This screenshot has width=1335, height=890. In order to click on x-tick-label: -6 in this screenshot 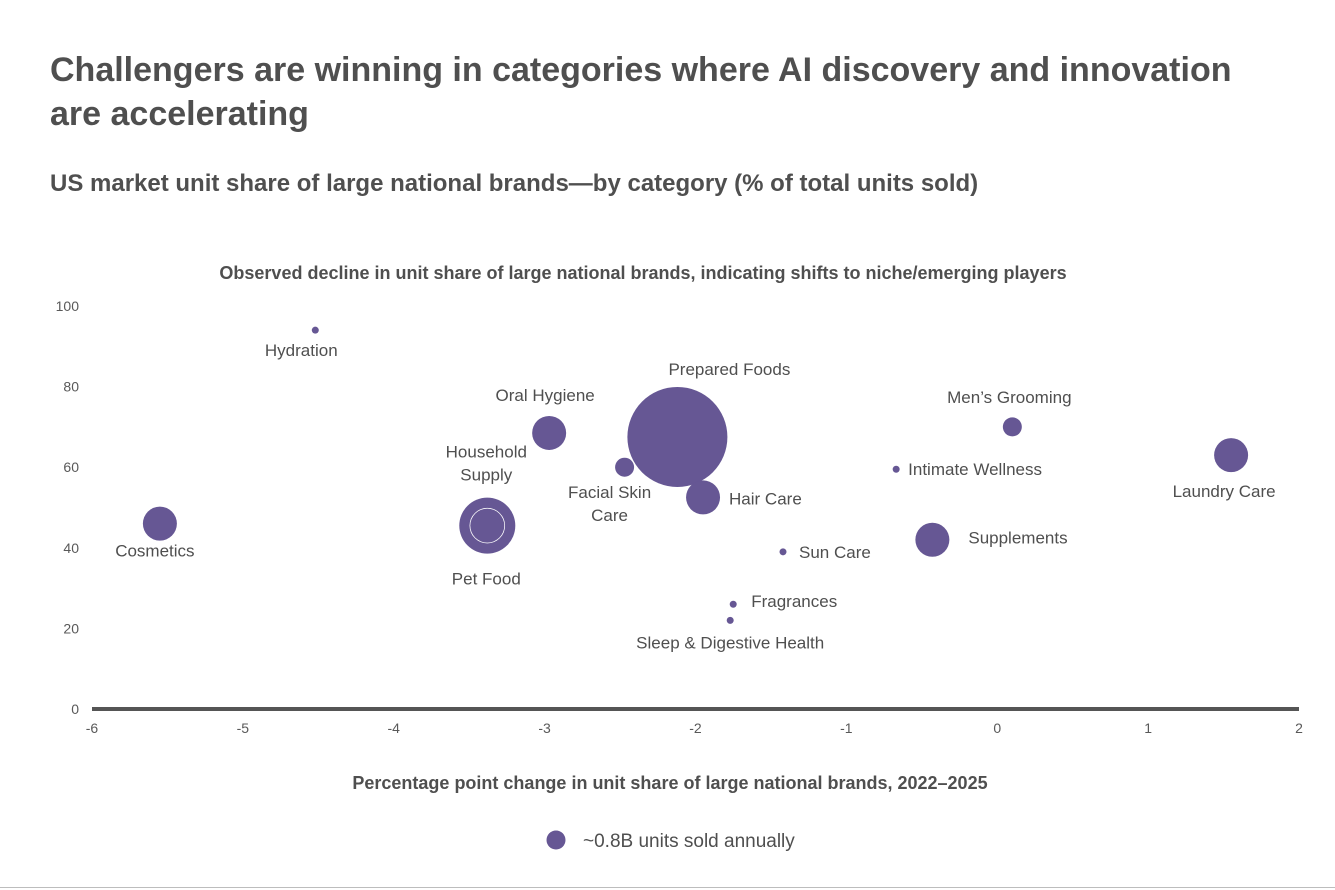, I will do `click(92, 728)`.